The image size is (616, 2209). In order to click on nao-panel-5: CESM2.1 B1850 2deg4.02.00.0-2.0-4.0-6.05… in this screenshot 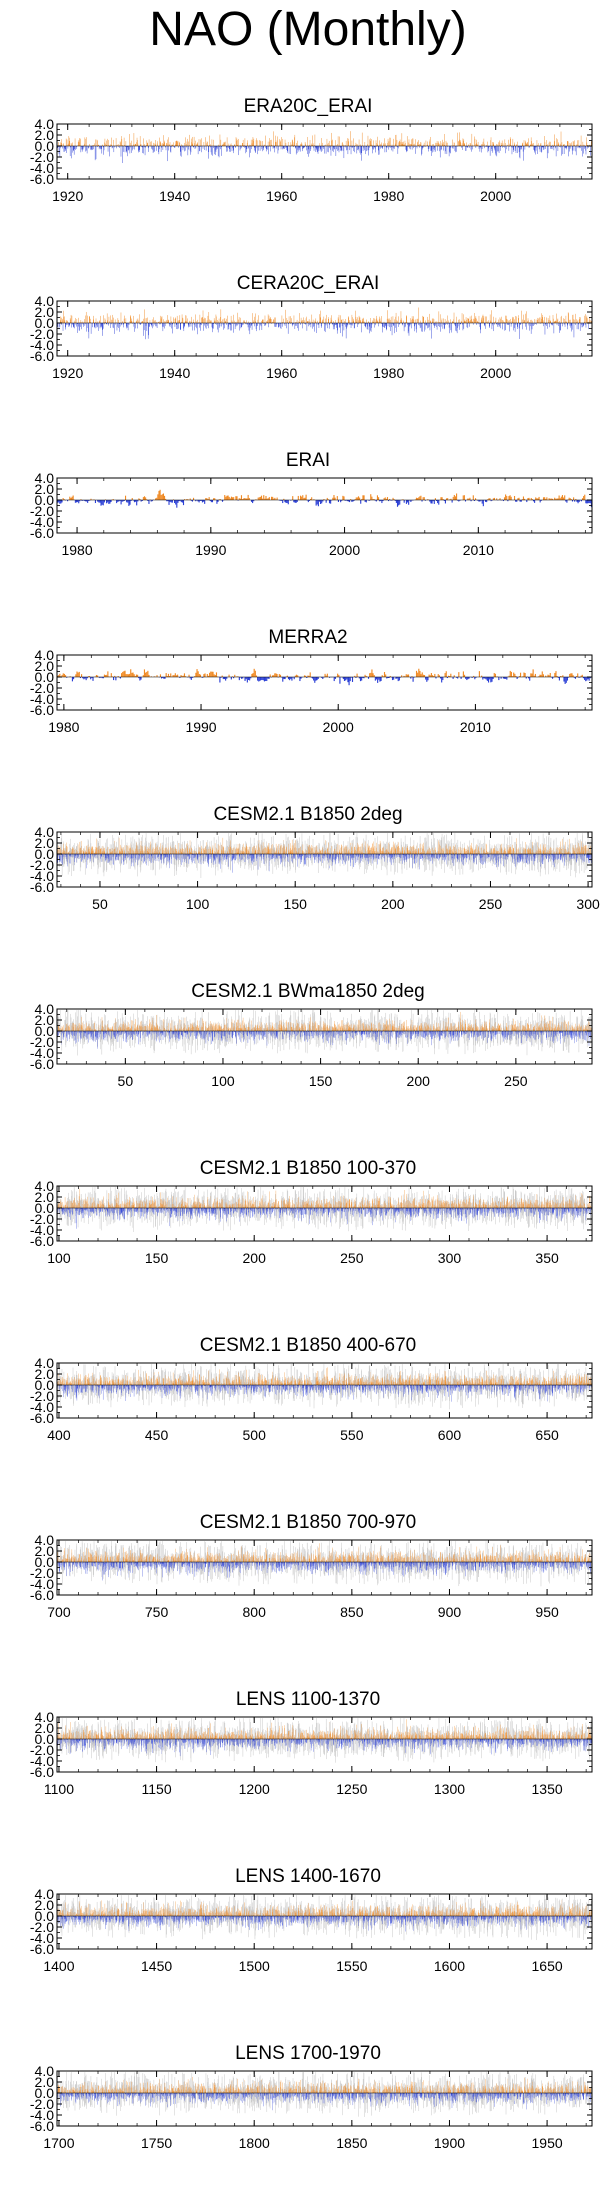, I will do `click(315, 858)`.